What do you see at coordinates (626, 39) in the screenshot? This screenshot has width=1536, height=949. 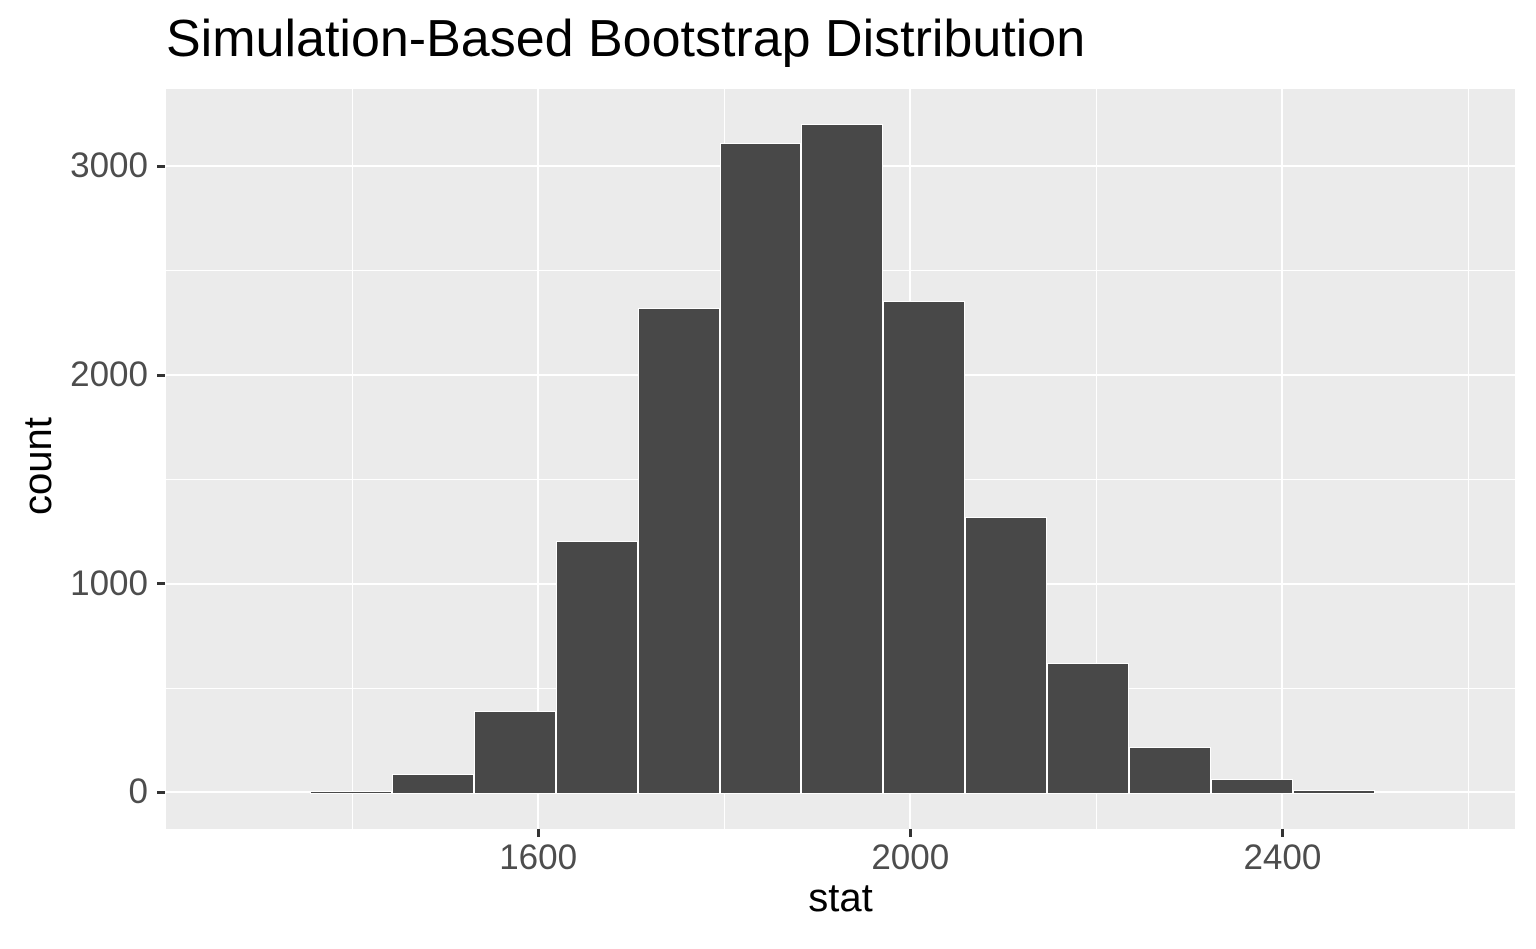 I see `plot-title: Simulation-Based Bootstrap Distribution` at bounding box center [626, 39].